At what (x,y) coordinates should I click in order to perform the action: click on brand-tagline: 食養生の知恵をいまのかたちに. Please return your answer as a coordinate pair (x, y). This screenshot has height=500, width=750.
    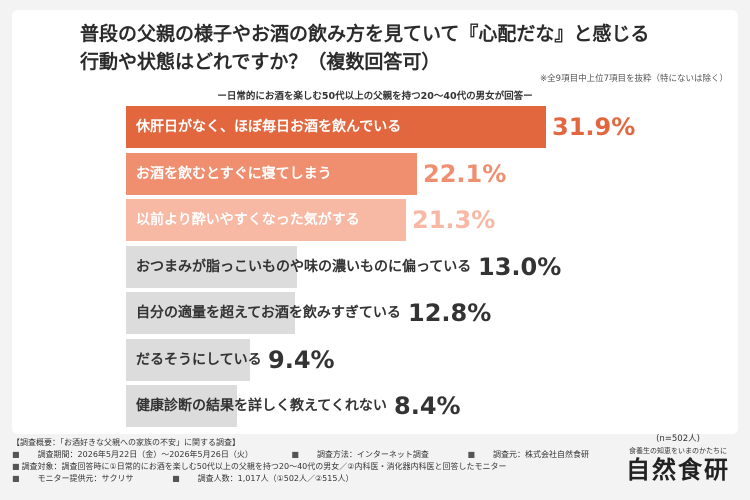
    Looking at the image, I should click on (678, 451).